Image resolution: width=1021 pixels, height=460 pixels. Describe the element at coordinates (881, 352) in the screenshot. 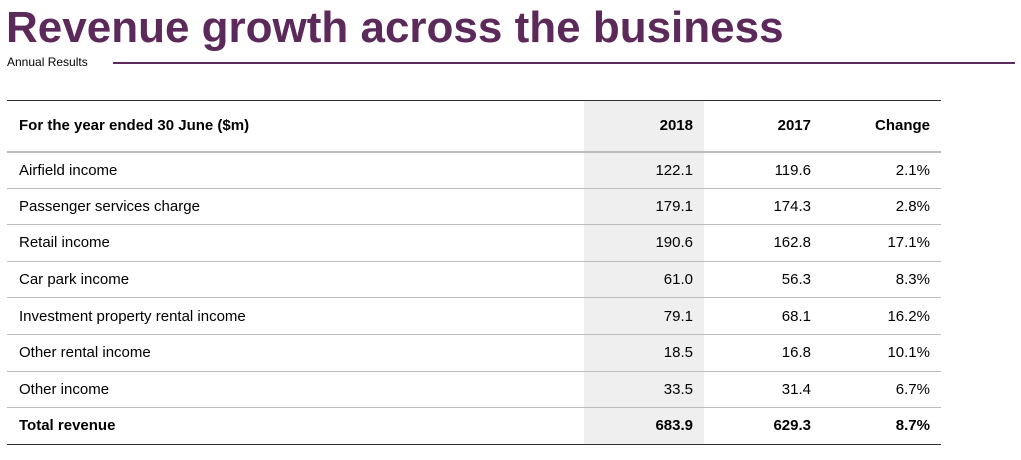

I see `value-change: 10.1%` at that location.